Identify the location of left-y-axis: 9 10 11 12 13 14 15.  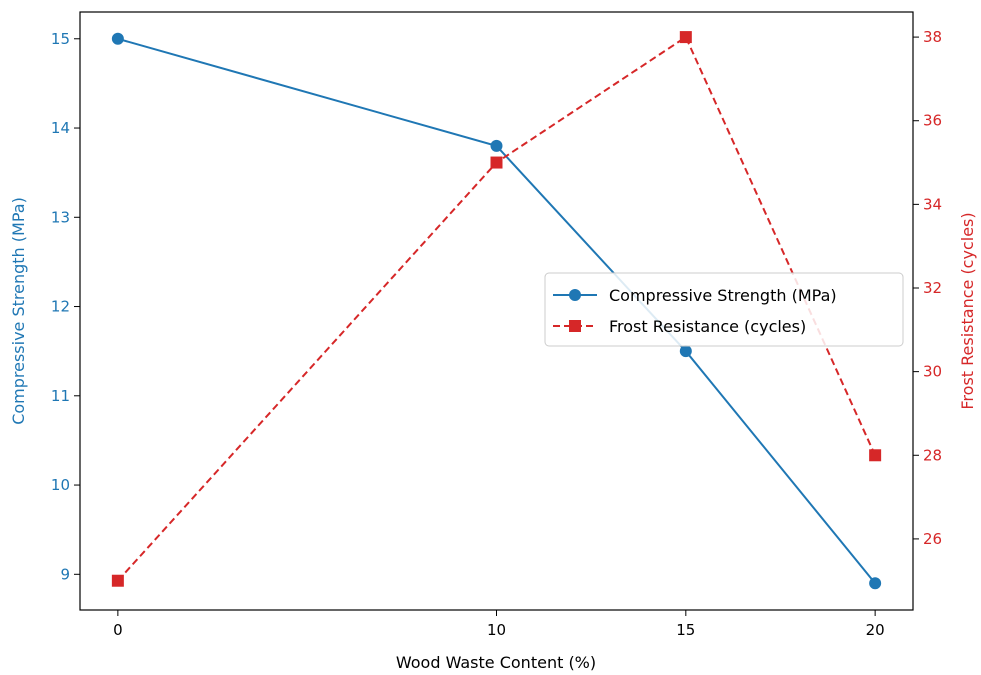
(65, 306).